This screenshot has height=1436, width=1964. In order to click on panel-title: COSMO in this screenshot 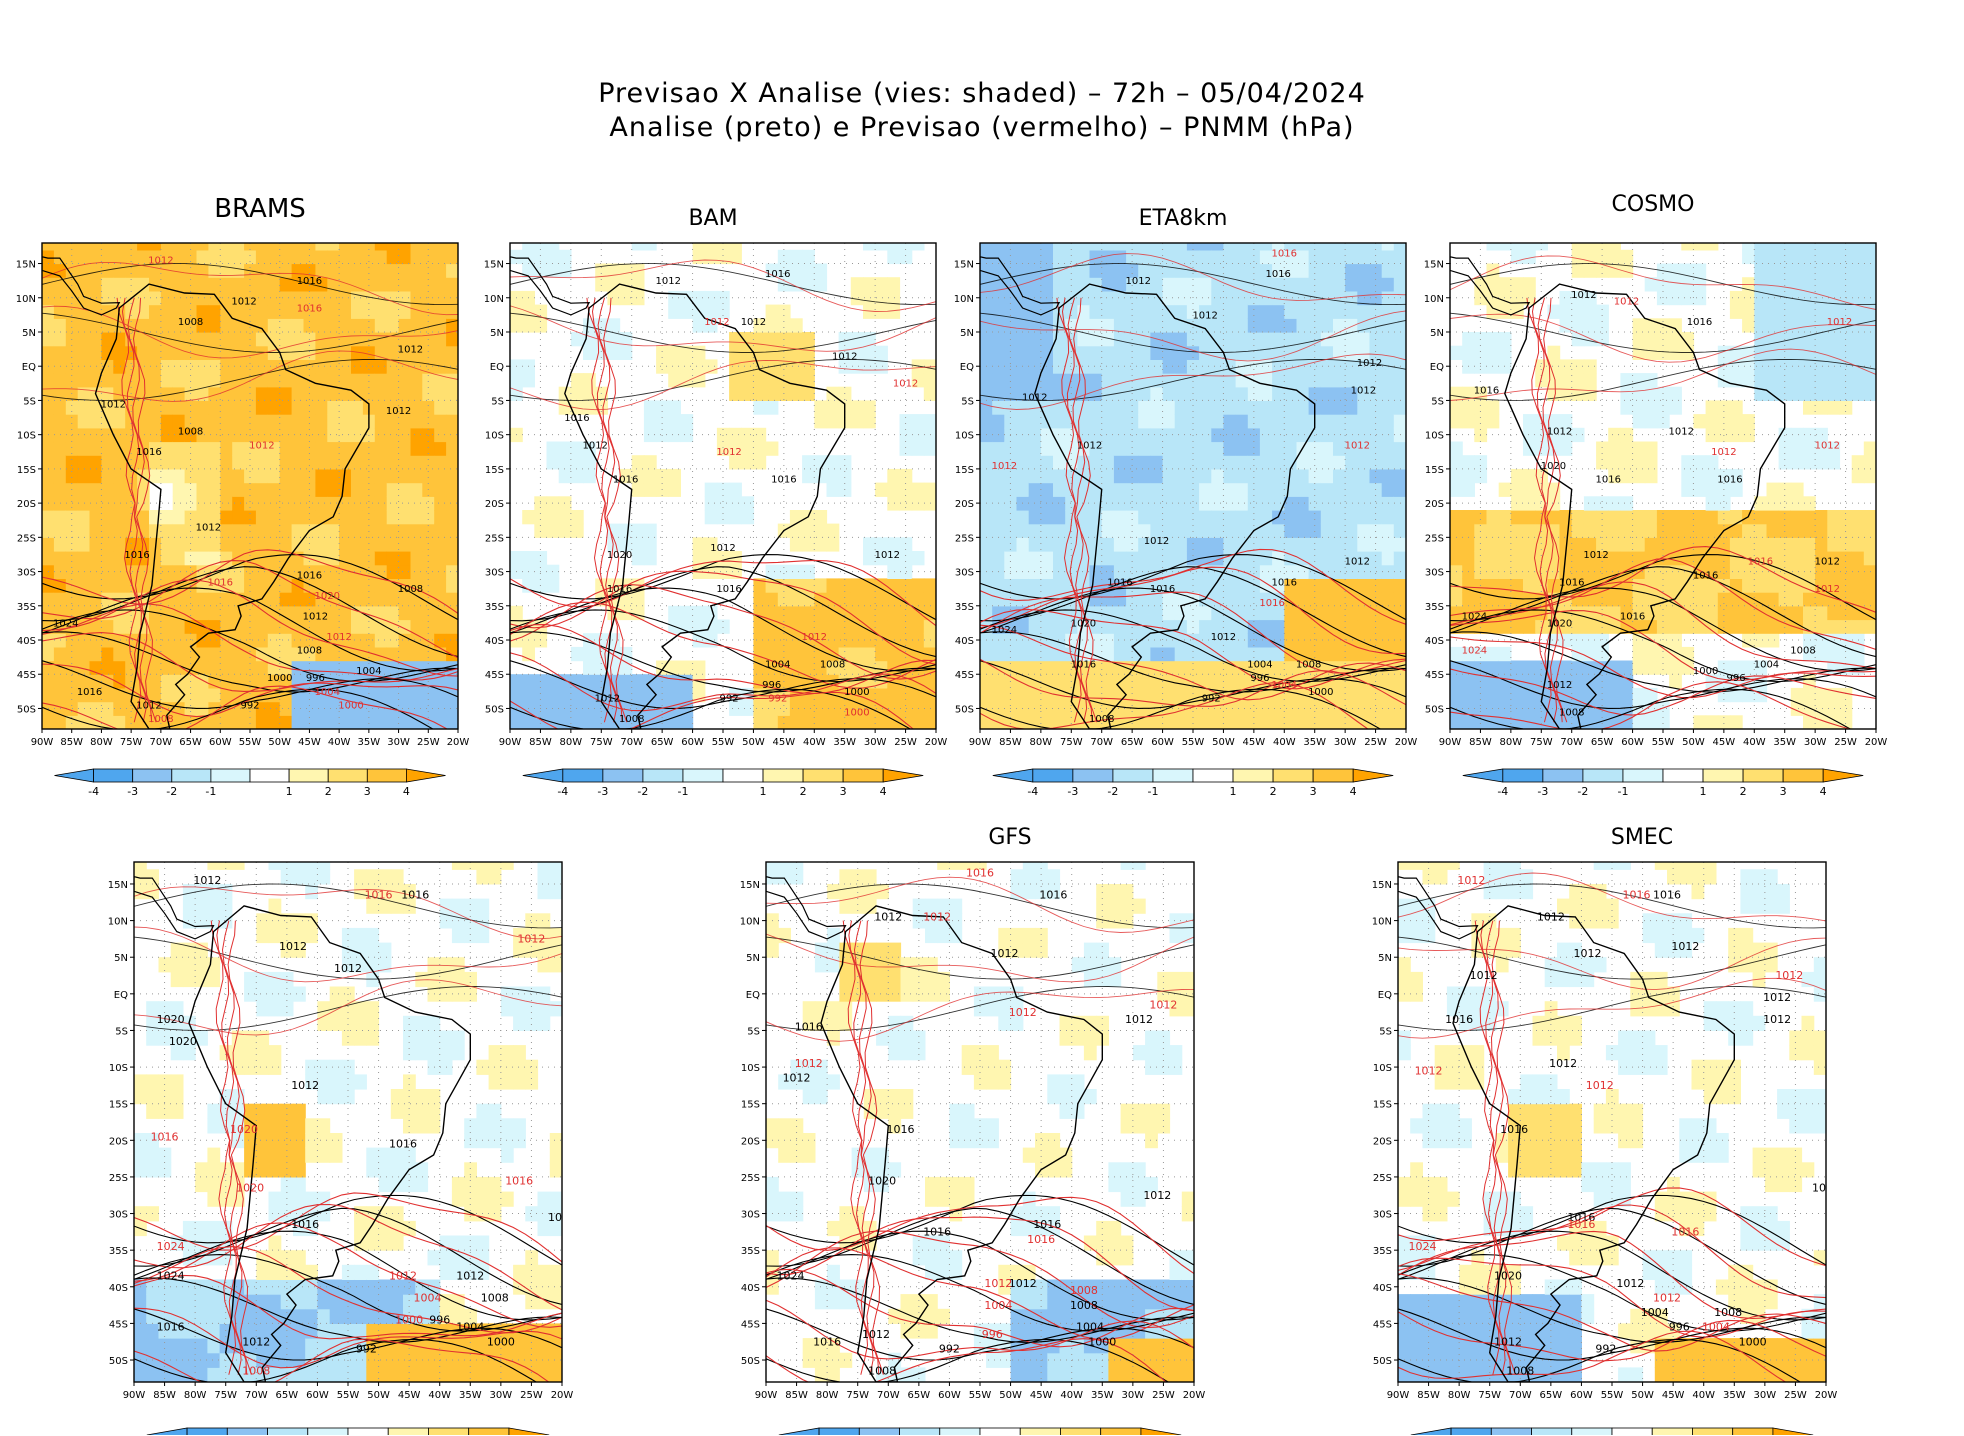, I will do `click(1653, 204)`.